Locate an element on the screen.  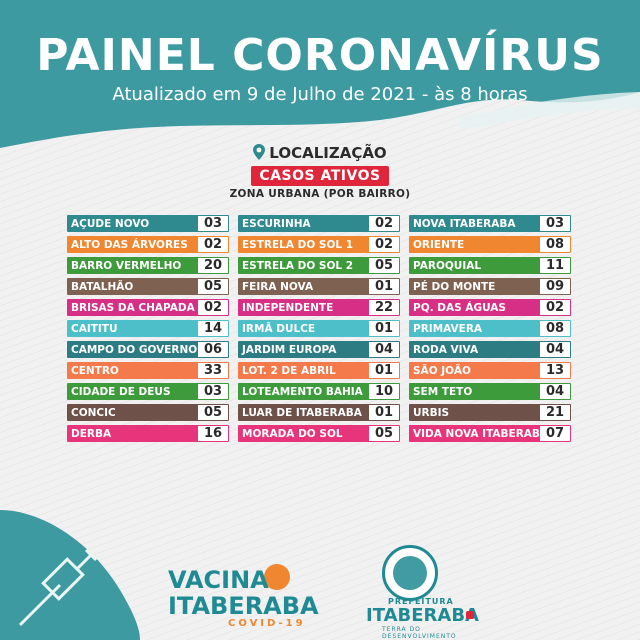
badge-wrap: CASOS ATIVOS is located at coordinates (320, 175).